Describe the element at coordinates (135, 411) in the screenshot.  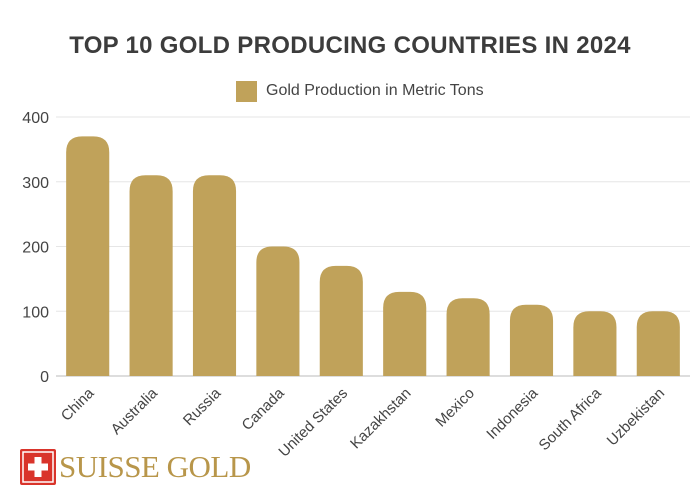
I see `x-tick-label: Australia` at that location.